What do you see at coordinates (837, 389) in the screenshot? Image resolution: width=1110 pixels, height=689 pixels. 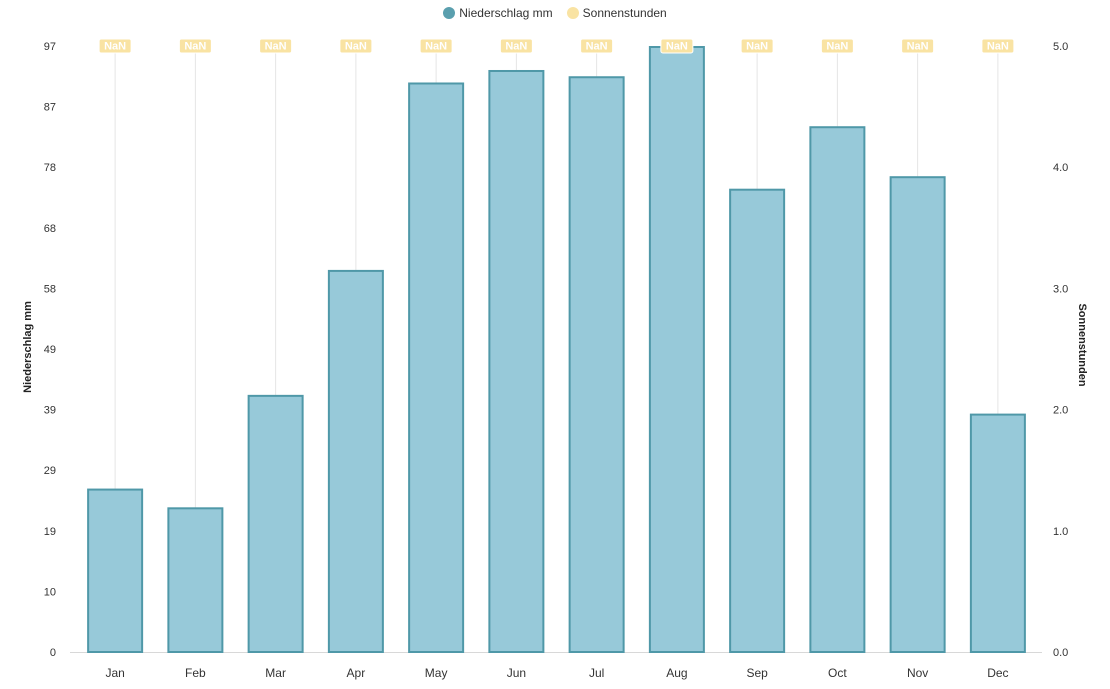 I see `bar-oct` at bounding box center [837, 389].